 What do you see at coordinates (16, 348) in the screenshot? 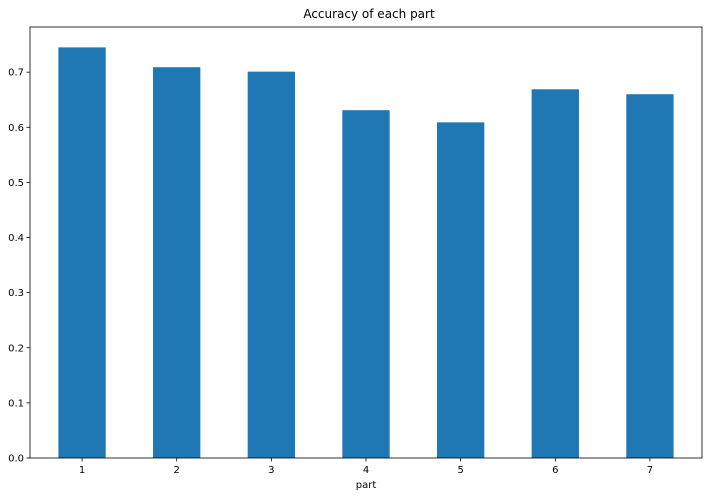
I see `y-tick-label: 0.2` at bounding box center [16, 348].